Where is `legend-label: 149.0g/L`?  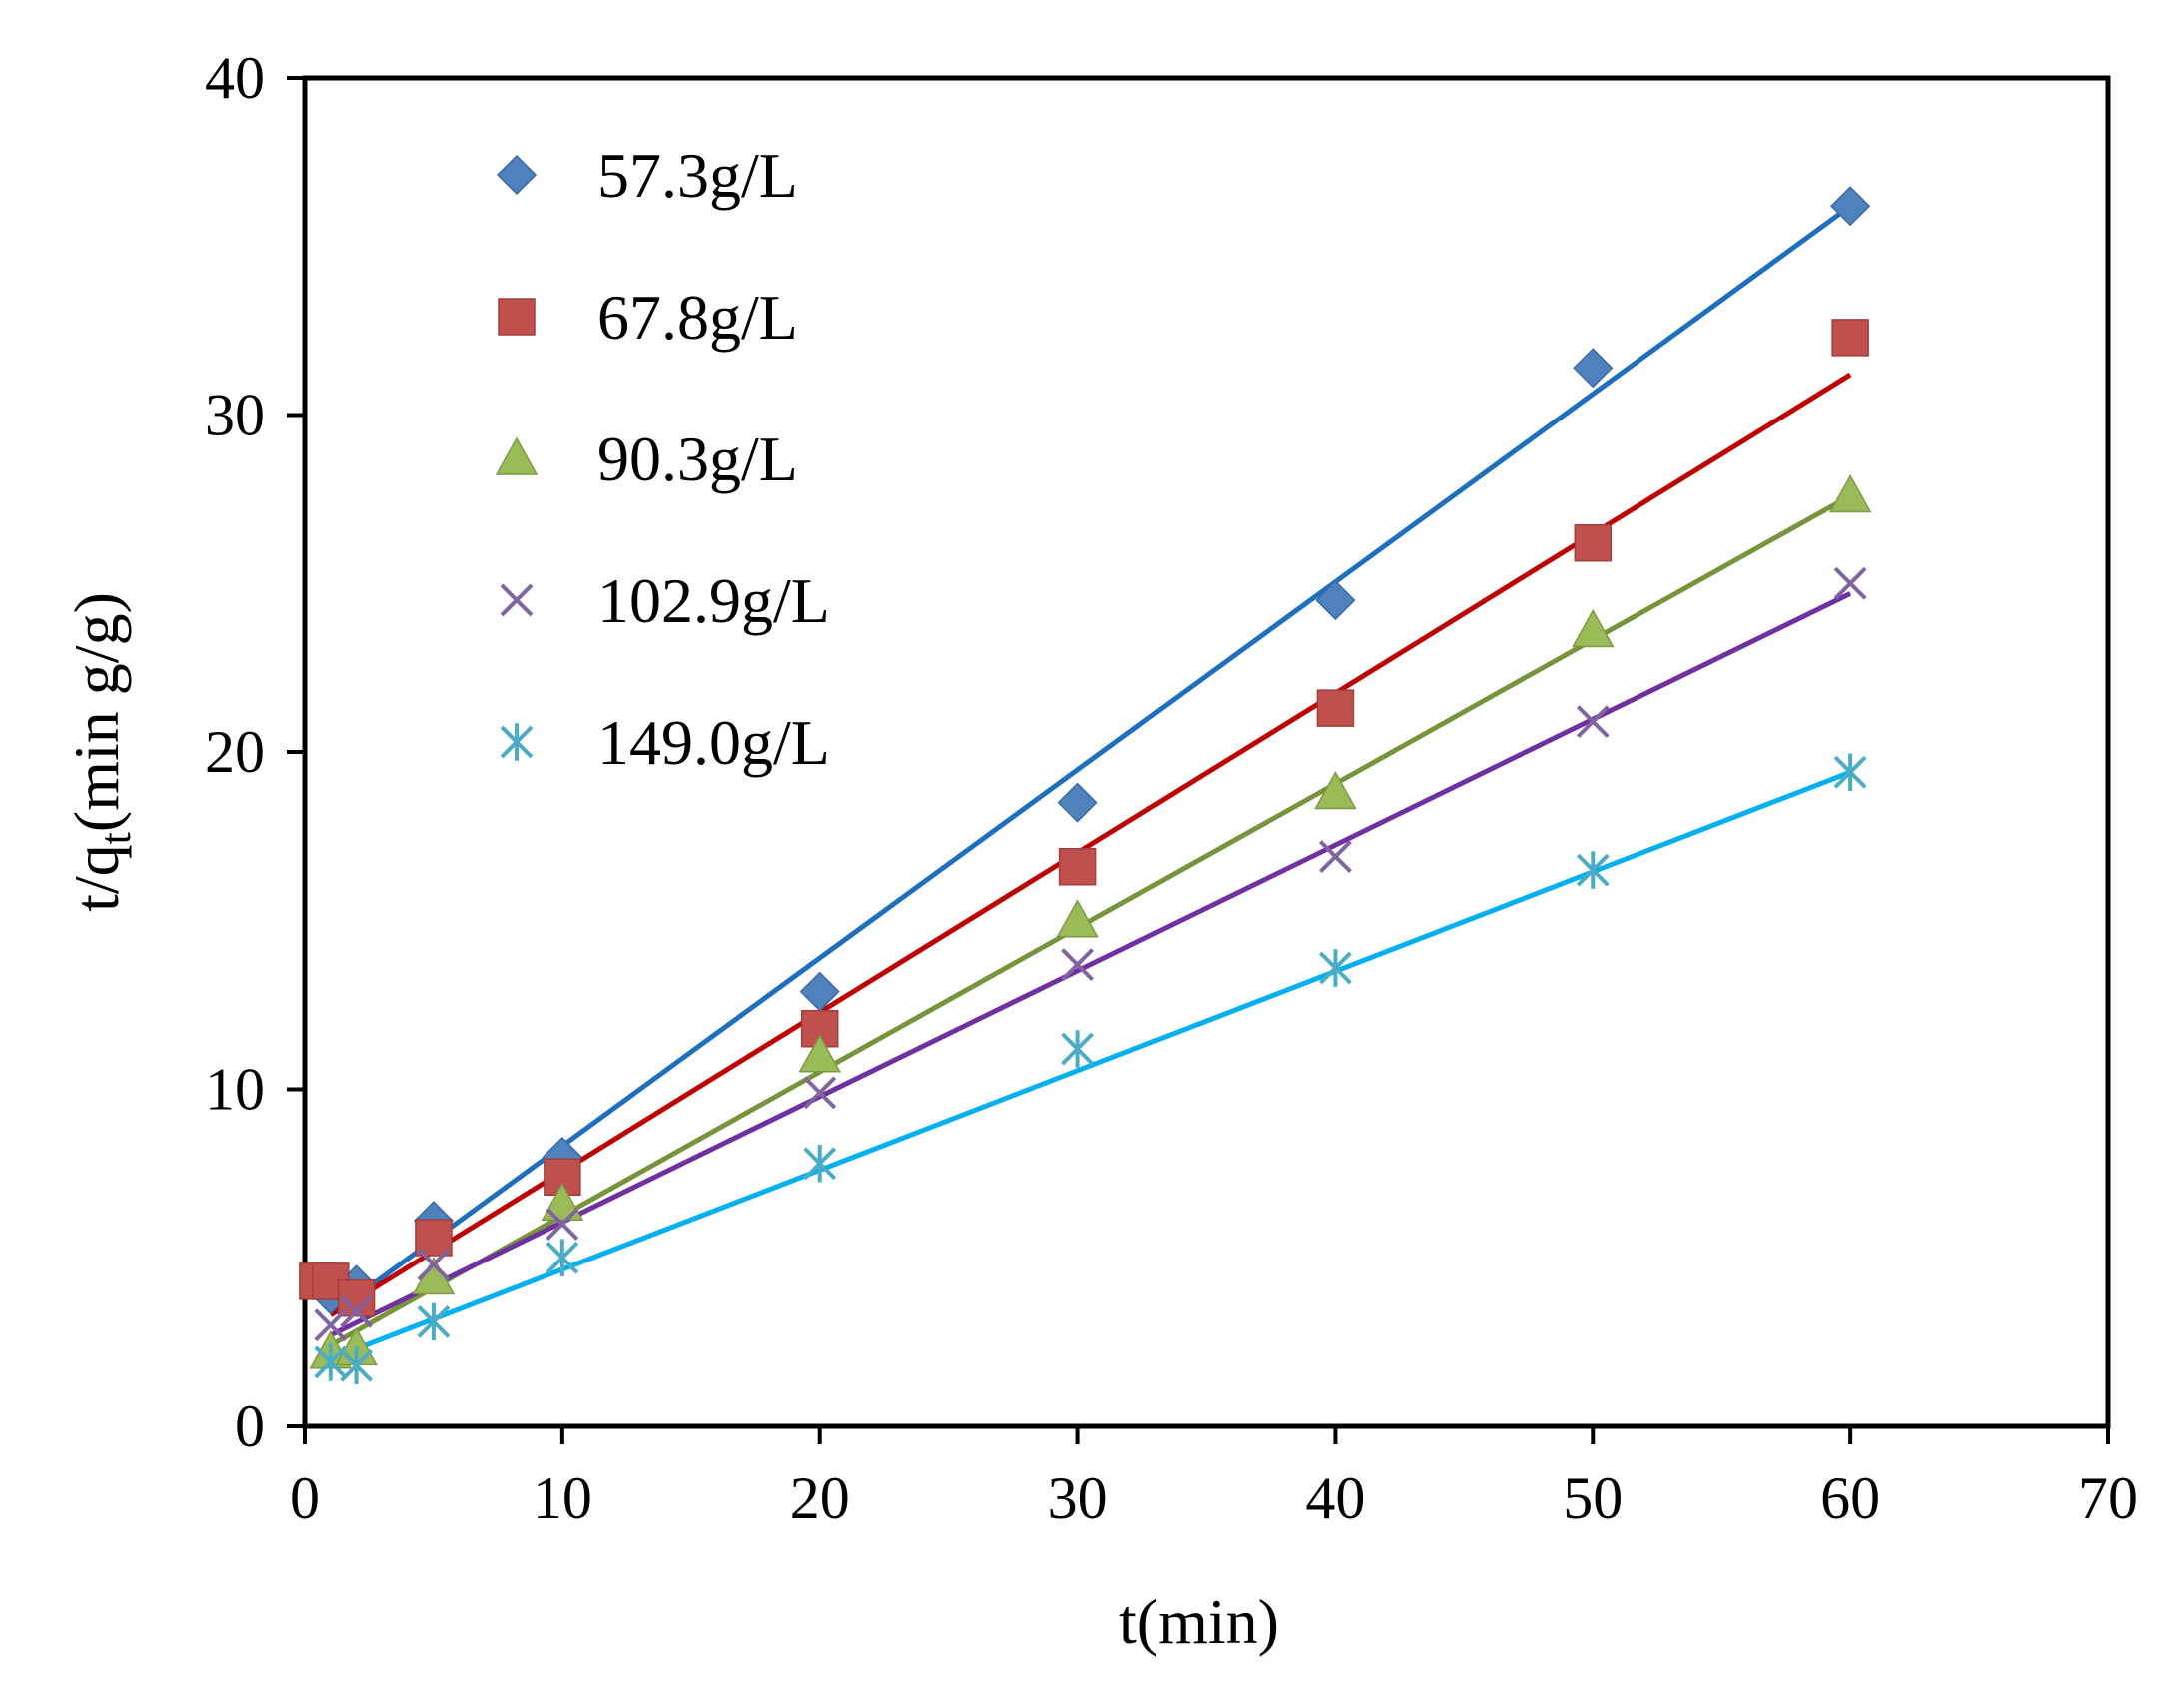
legend-label: 149.0g/L is located at coordinates (713, 742).